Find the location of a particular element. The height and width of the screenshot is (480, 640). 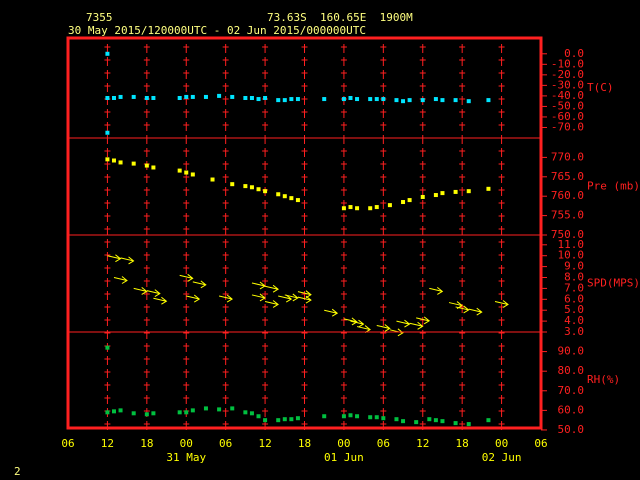

panel-label: T(C) is located at coordinates (600, 87).